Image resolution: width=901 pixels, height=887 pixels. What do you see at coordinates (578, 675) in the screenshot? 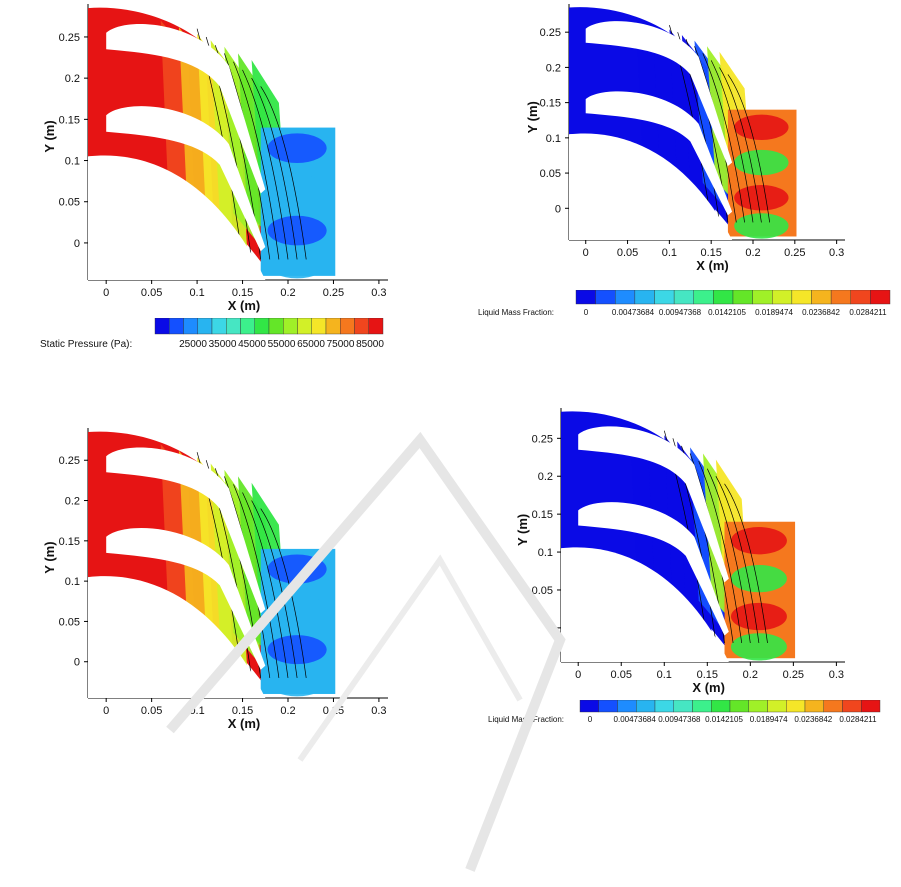
I see `x-tick-label: 0` at bounding box center [578, 675].